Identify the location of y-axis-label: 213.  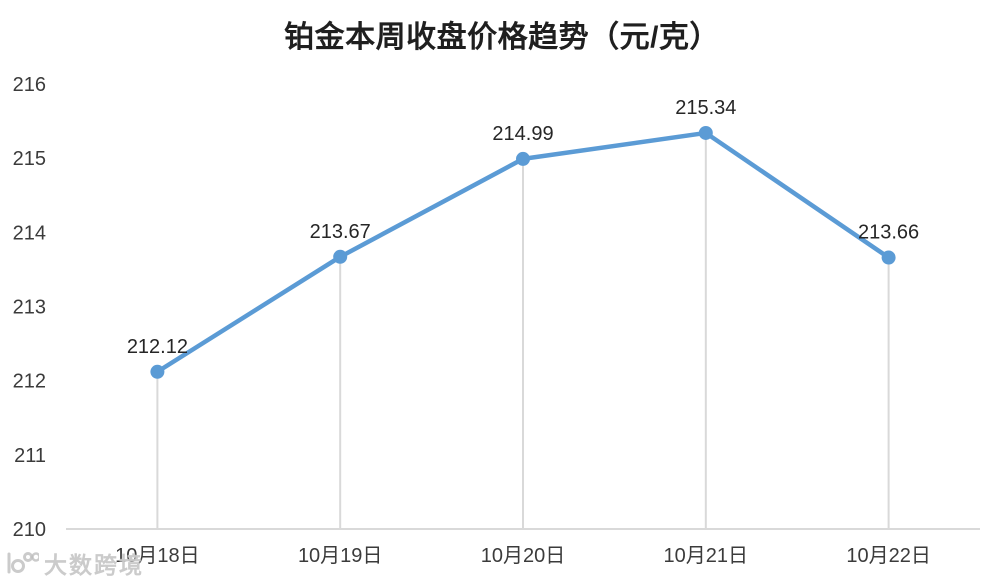
(29, 308).